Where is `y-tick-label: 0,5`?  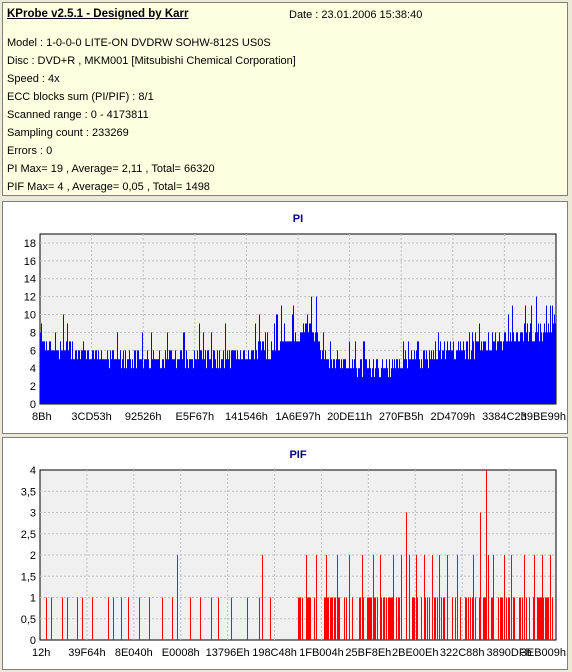
y-tick-label: 0,5 is located at coordinates (28, 620).